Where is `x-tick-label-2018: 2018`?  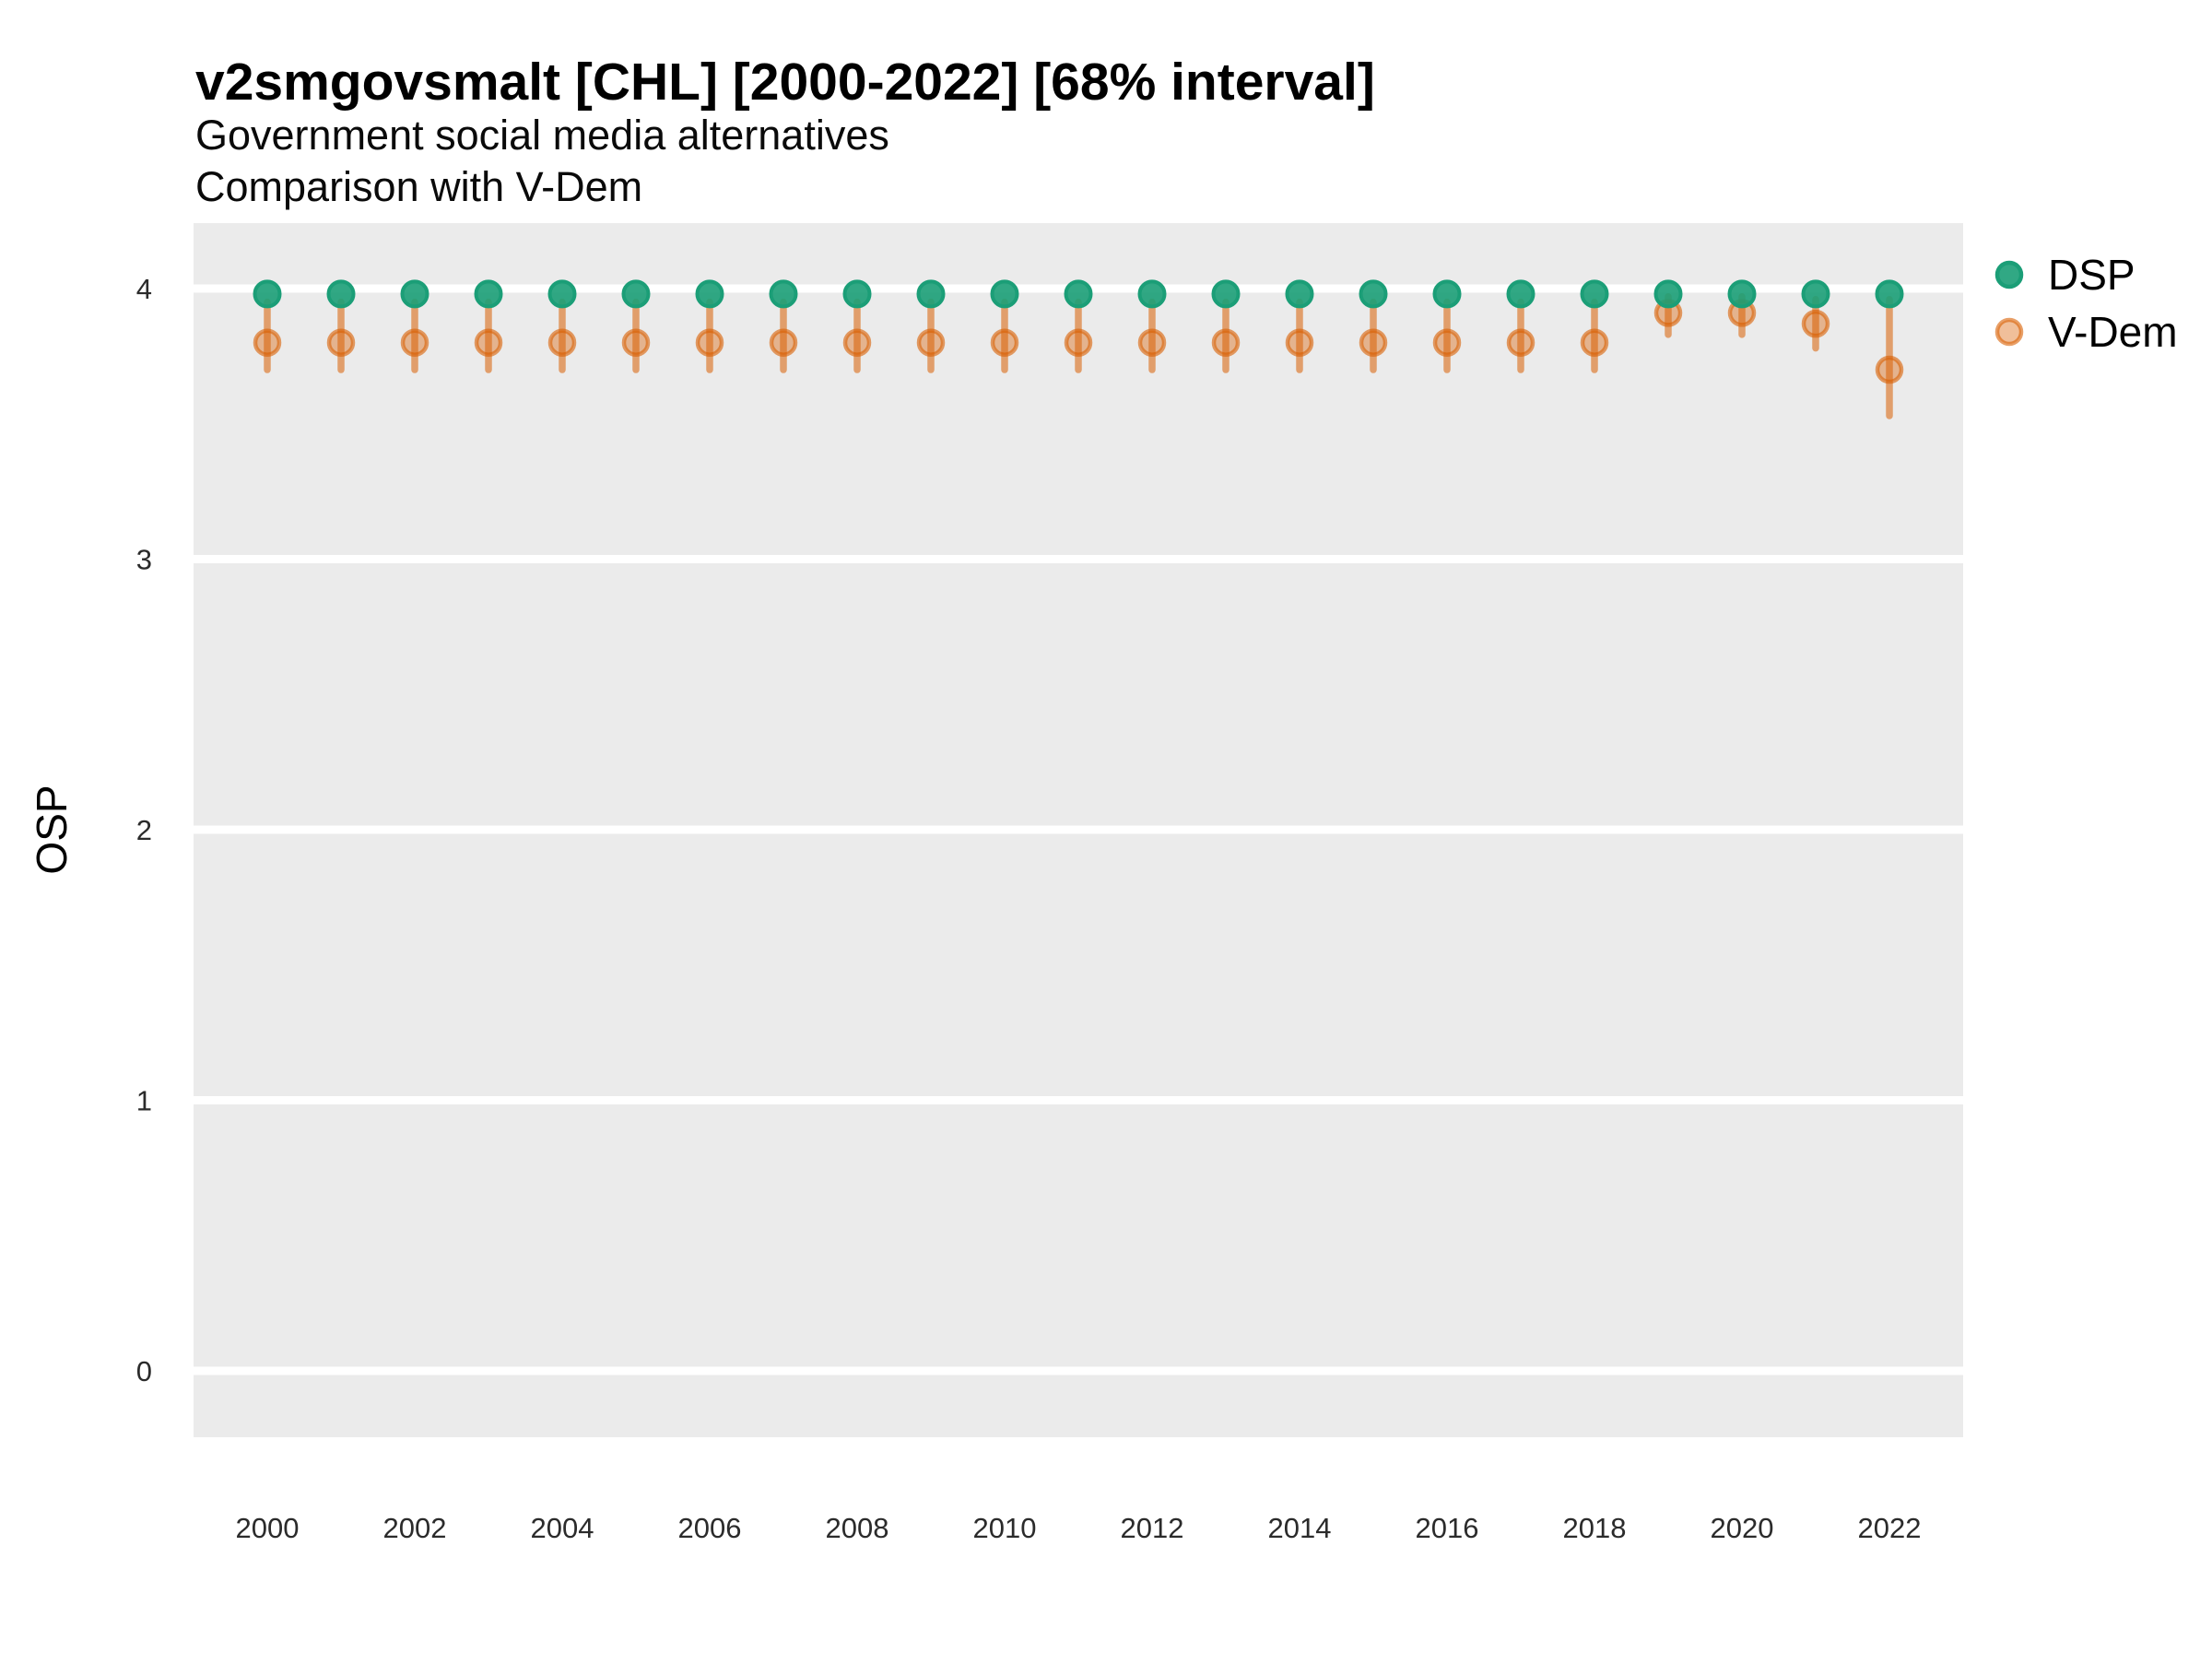
x-tick-label-2018: 2018 is located at coordinates (1595, 1528).